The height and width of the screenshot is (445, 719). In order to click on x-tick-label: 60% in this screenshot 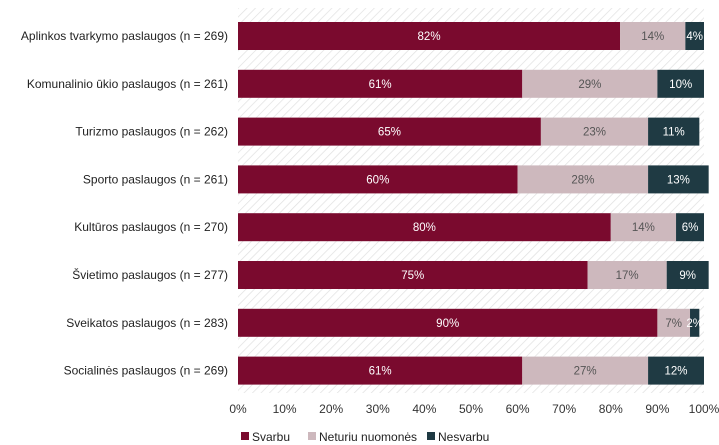, I will do `click(518, 409)`.